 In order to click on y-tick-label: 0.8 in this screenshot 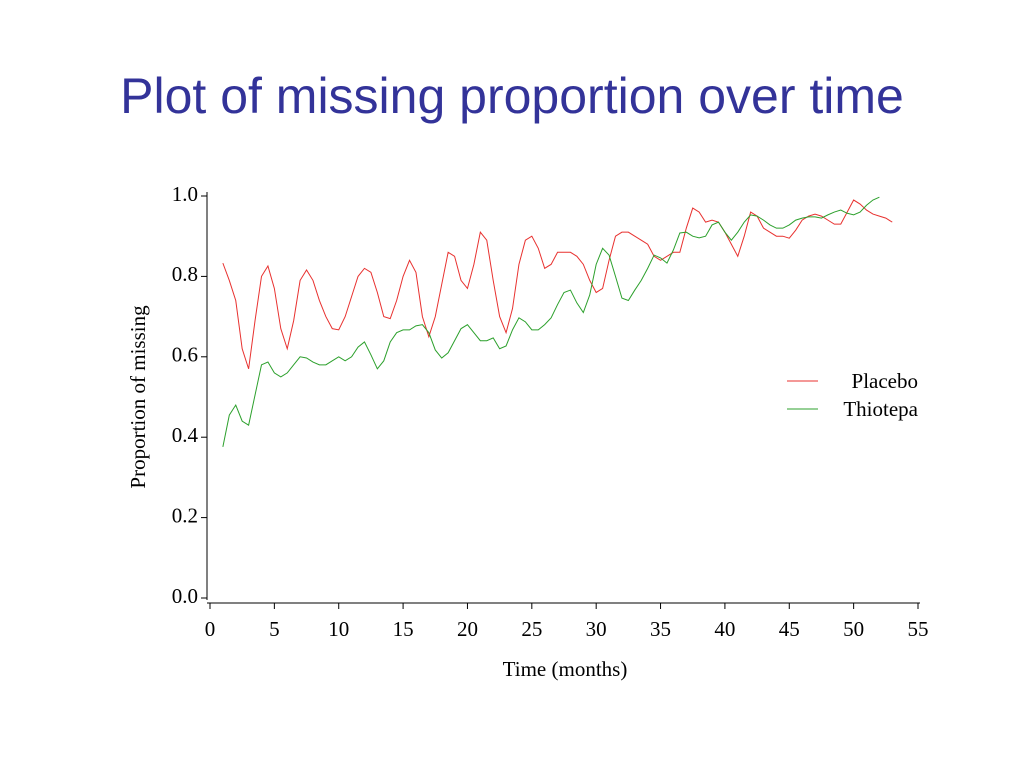, I will do `click(185, 274)`.